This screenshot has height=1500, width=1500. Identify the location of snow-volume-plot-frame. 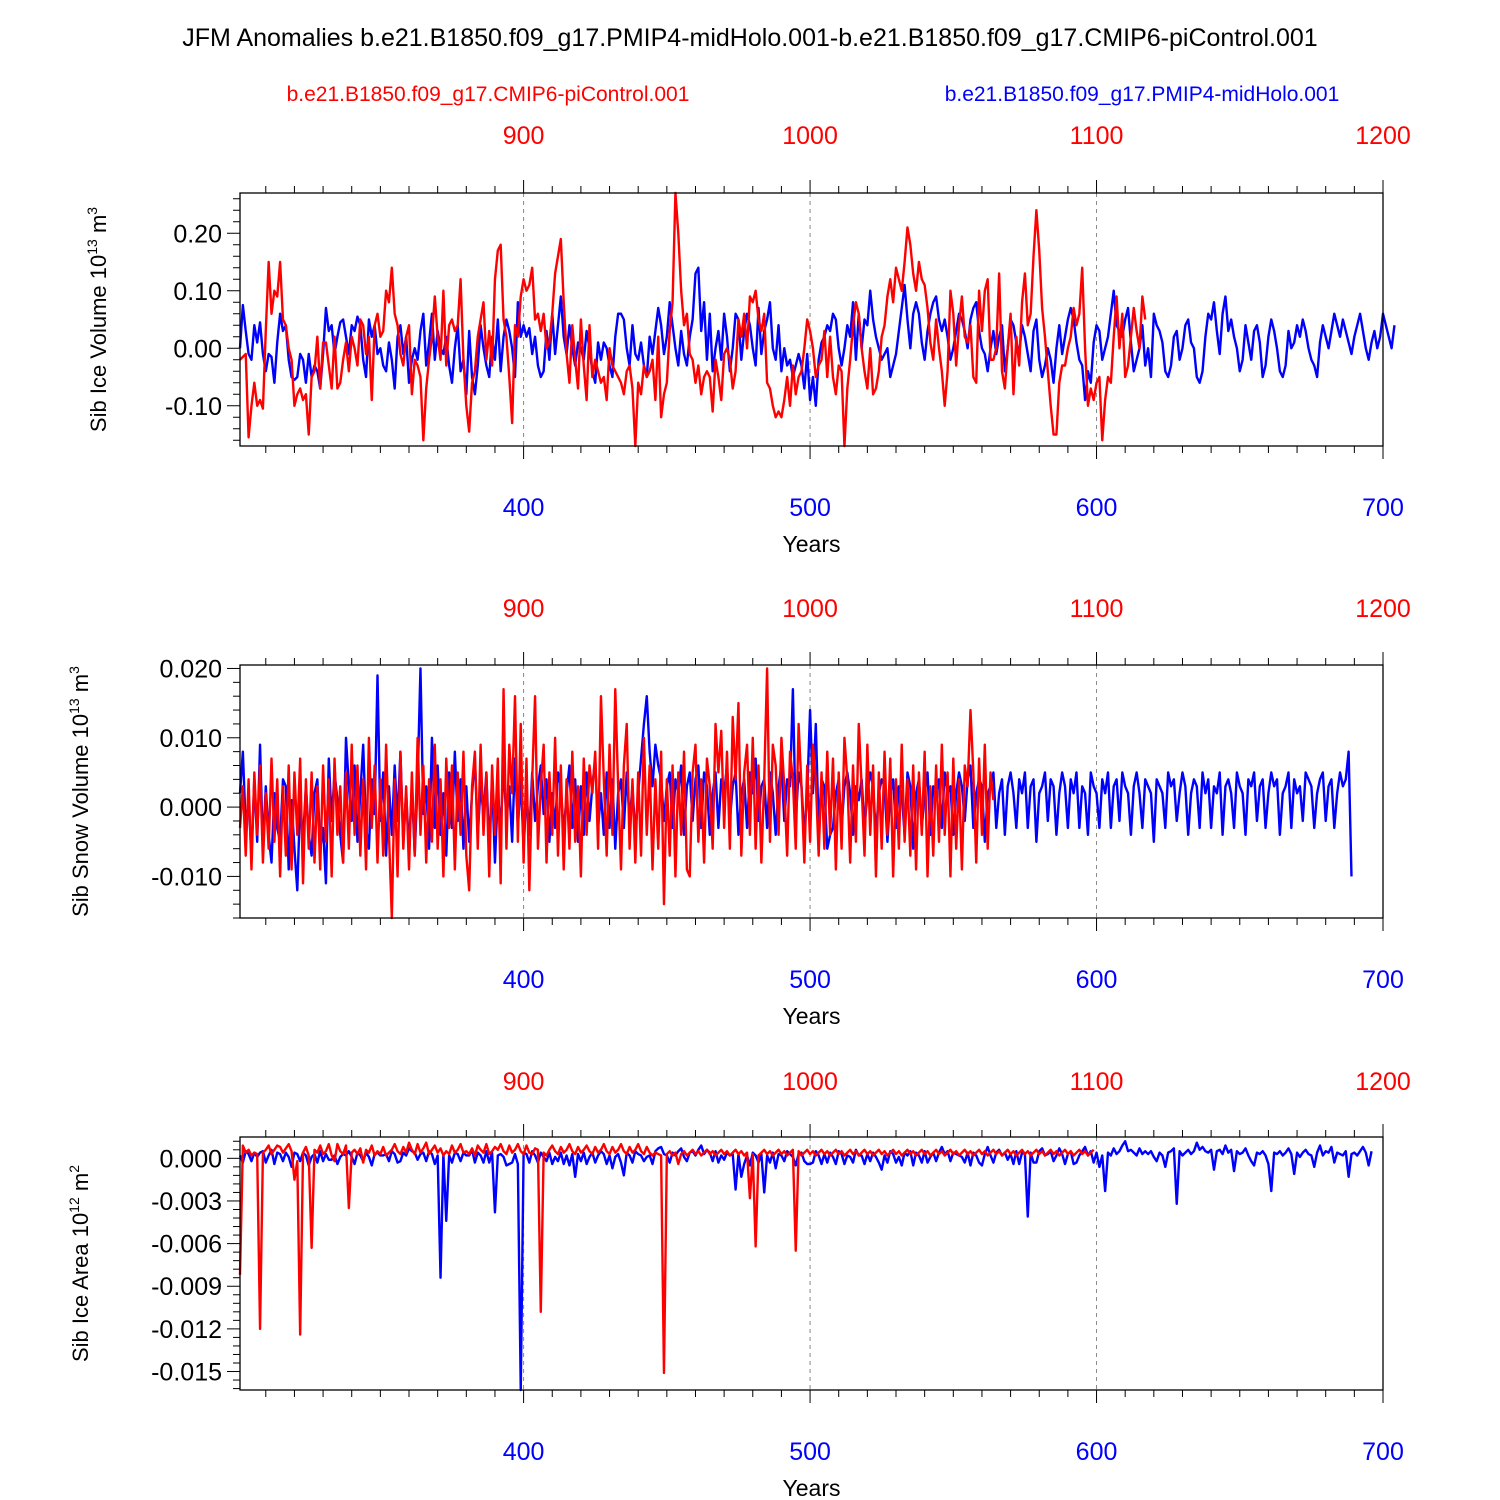
(811, 791).